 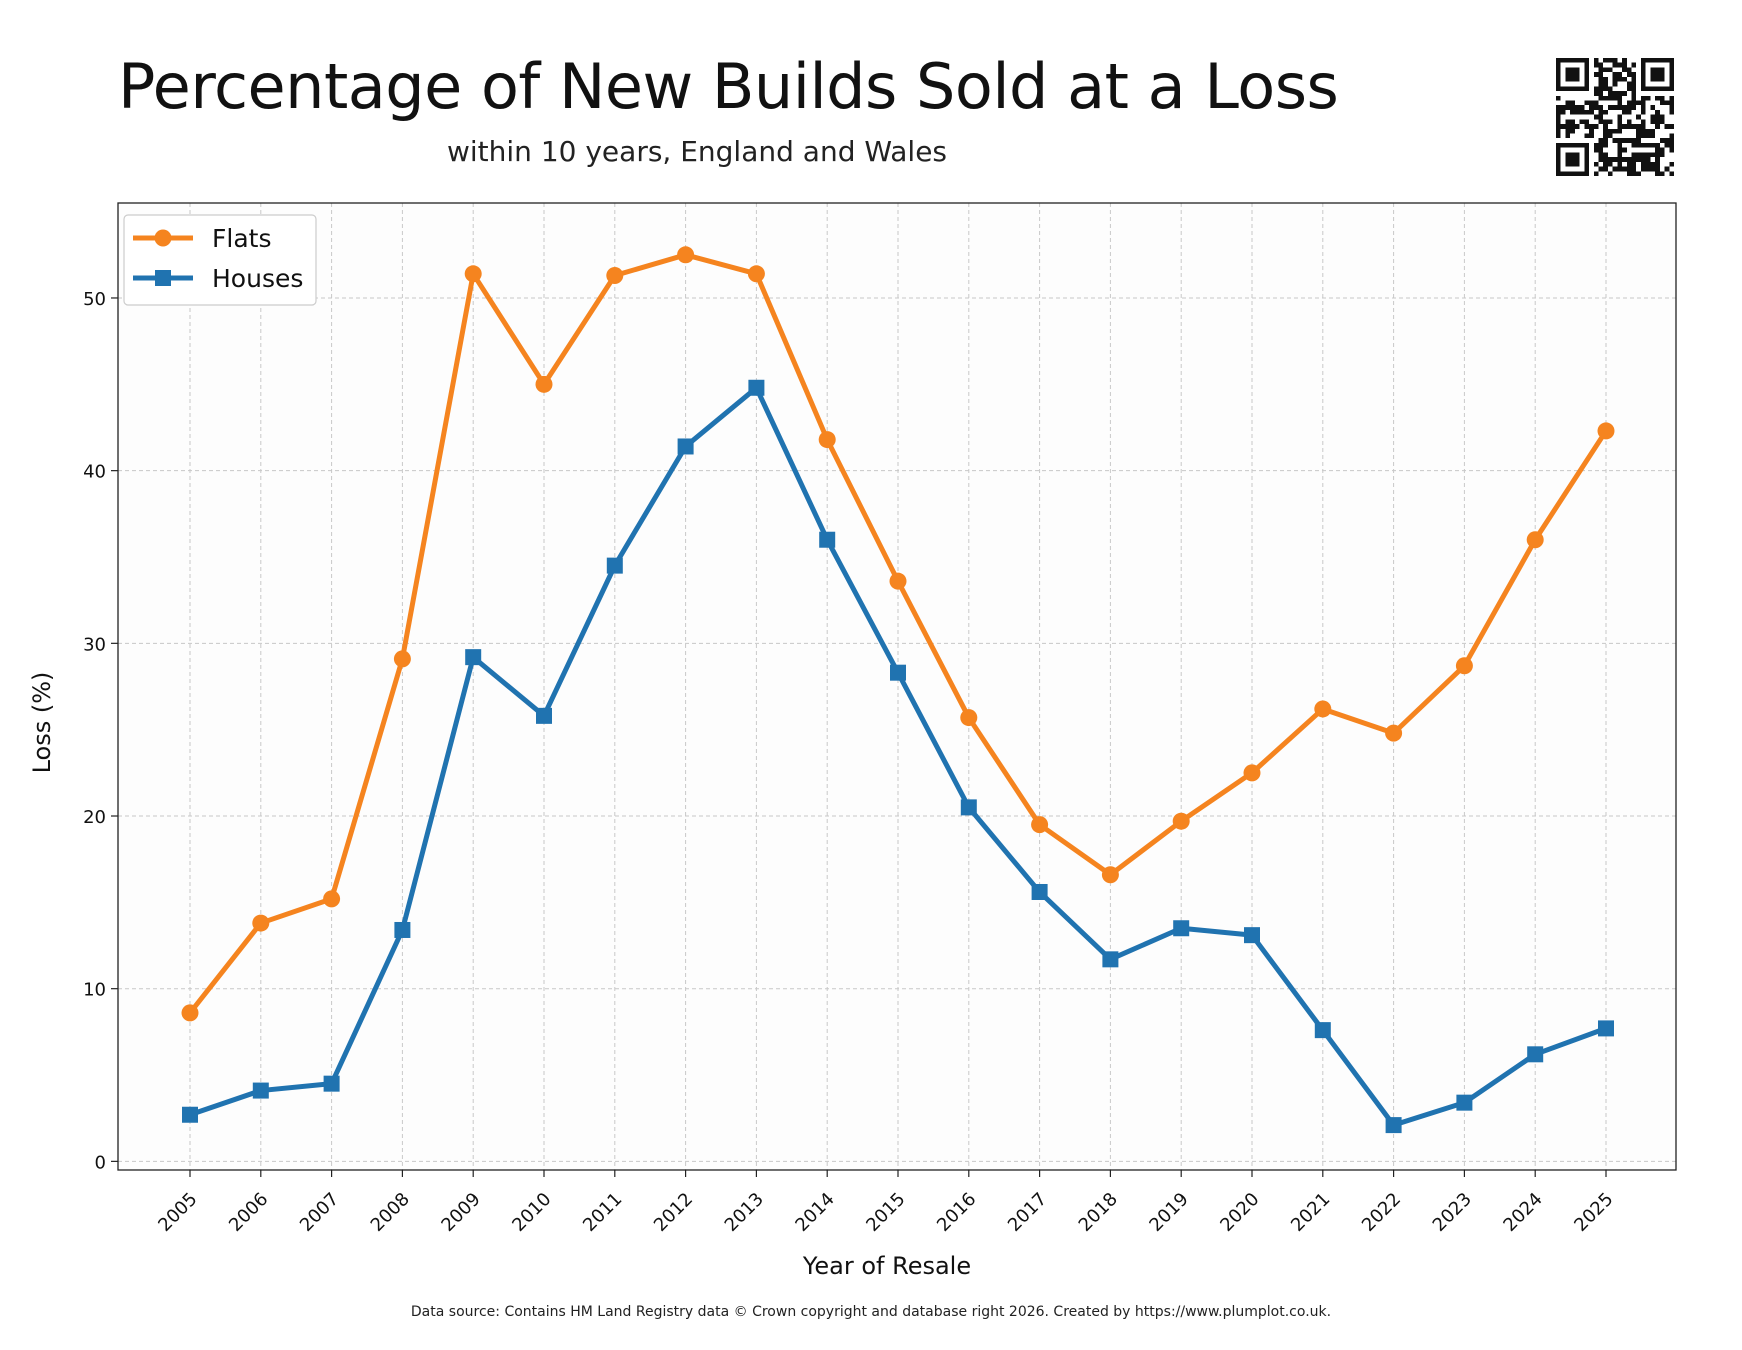 What do you see at coordinates (1615, 117) in the screenshot?
I see `qr-code-icon` at bounding box center [1615, 117].